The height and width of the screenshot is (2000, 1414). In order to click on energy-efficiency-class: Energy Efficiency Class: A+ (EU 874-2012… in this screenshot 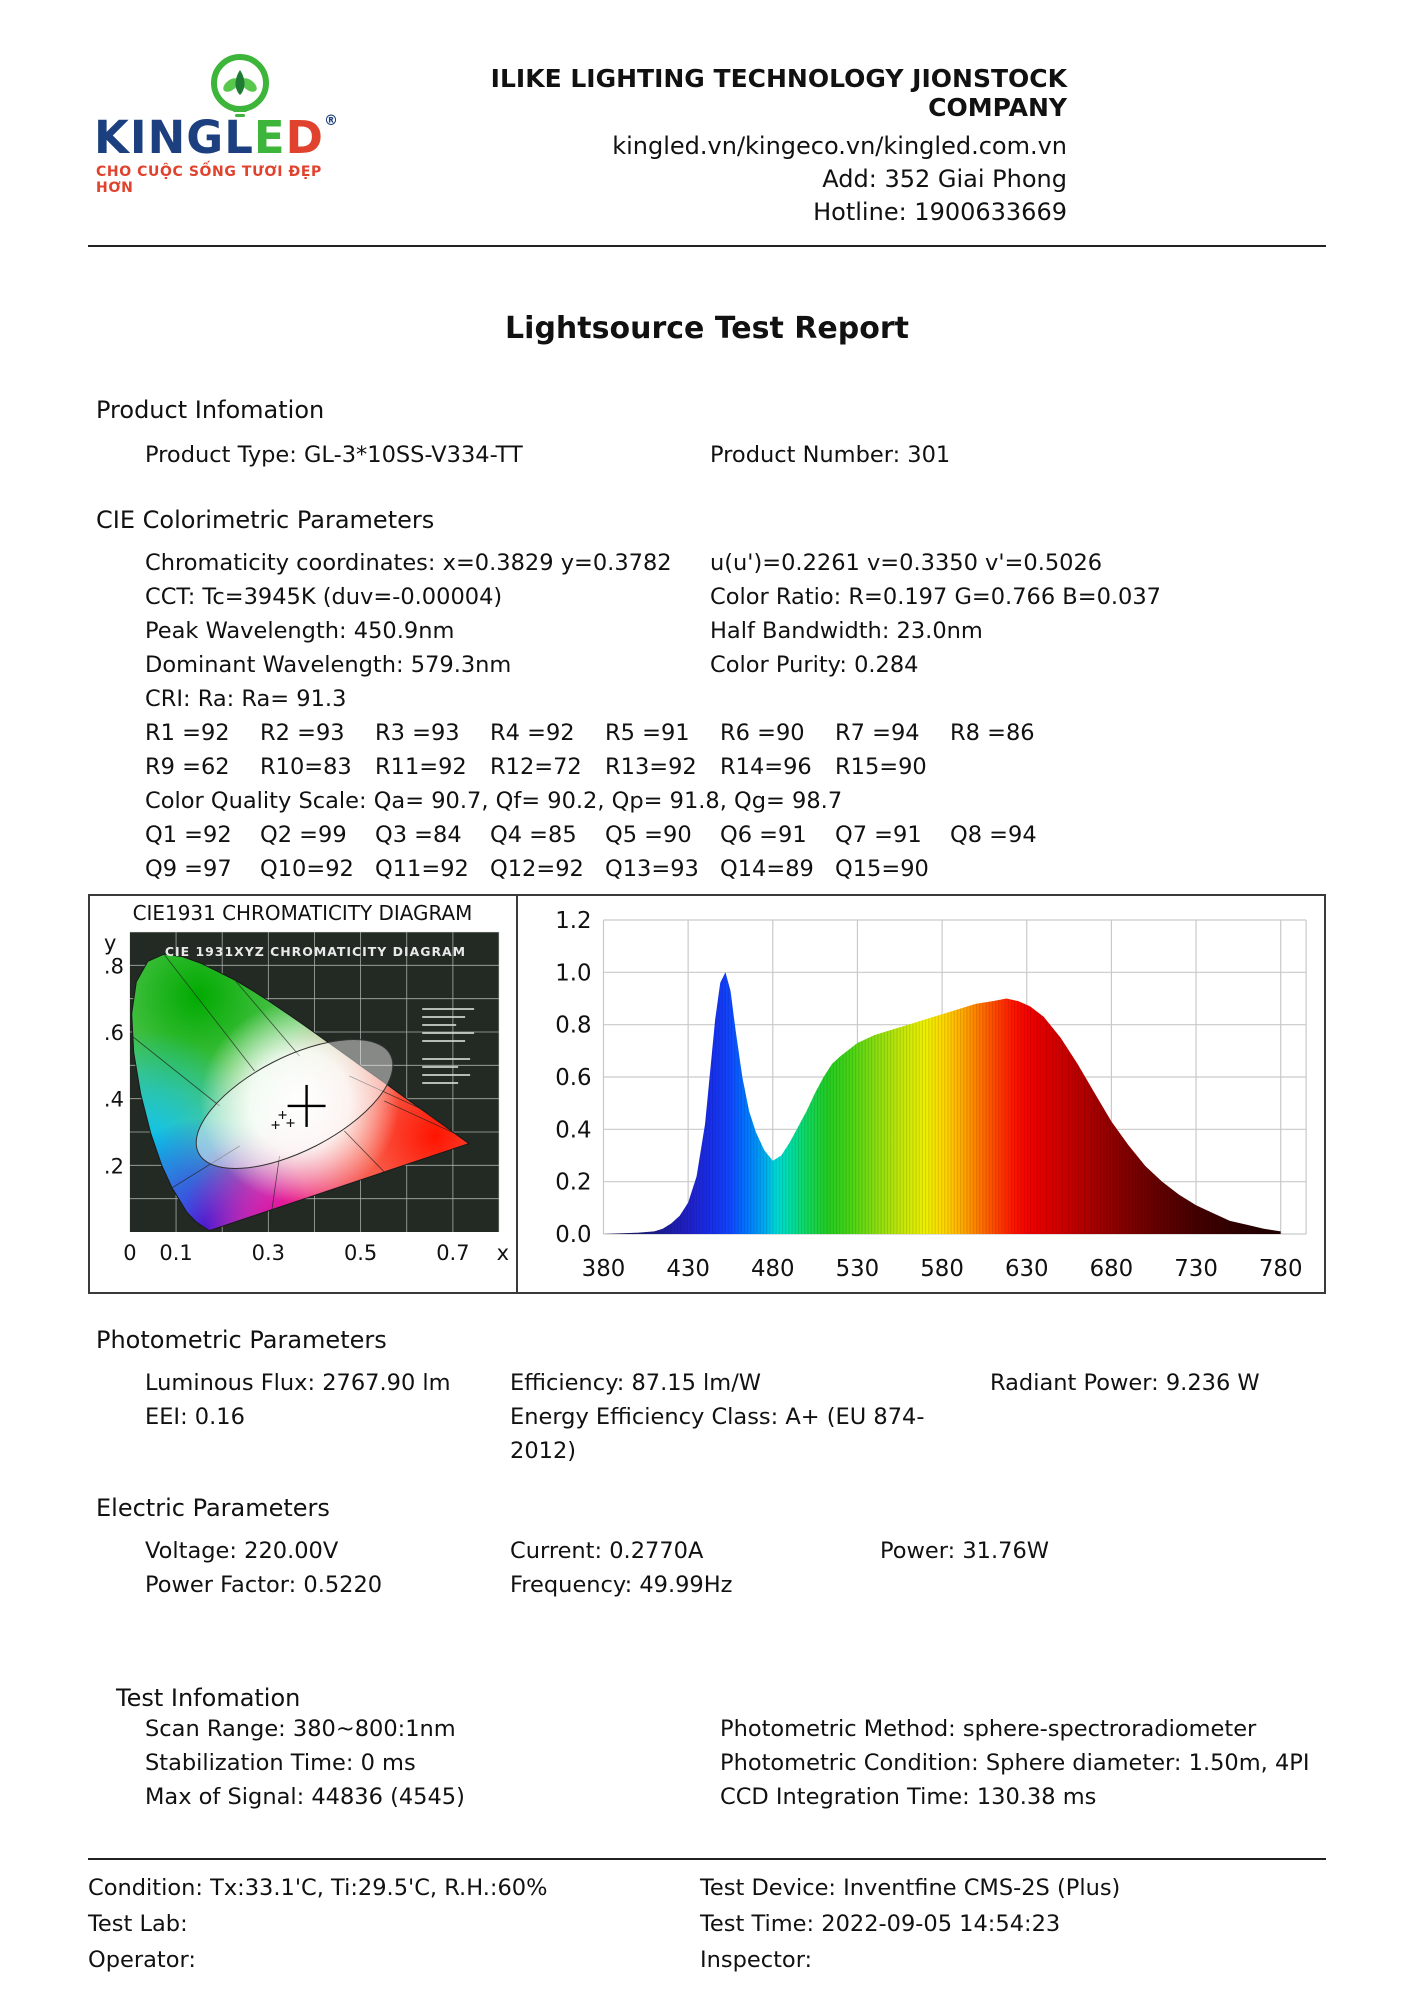, I will do `click(717, 1434)`.